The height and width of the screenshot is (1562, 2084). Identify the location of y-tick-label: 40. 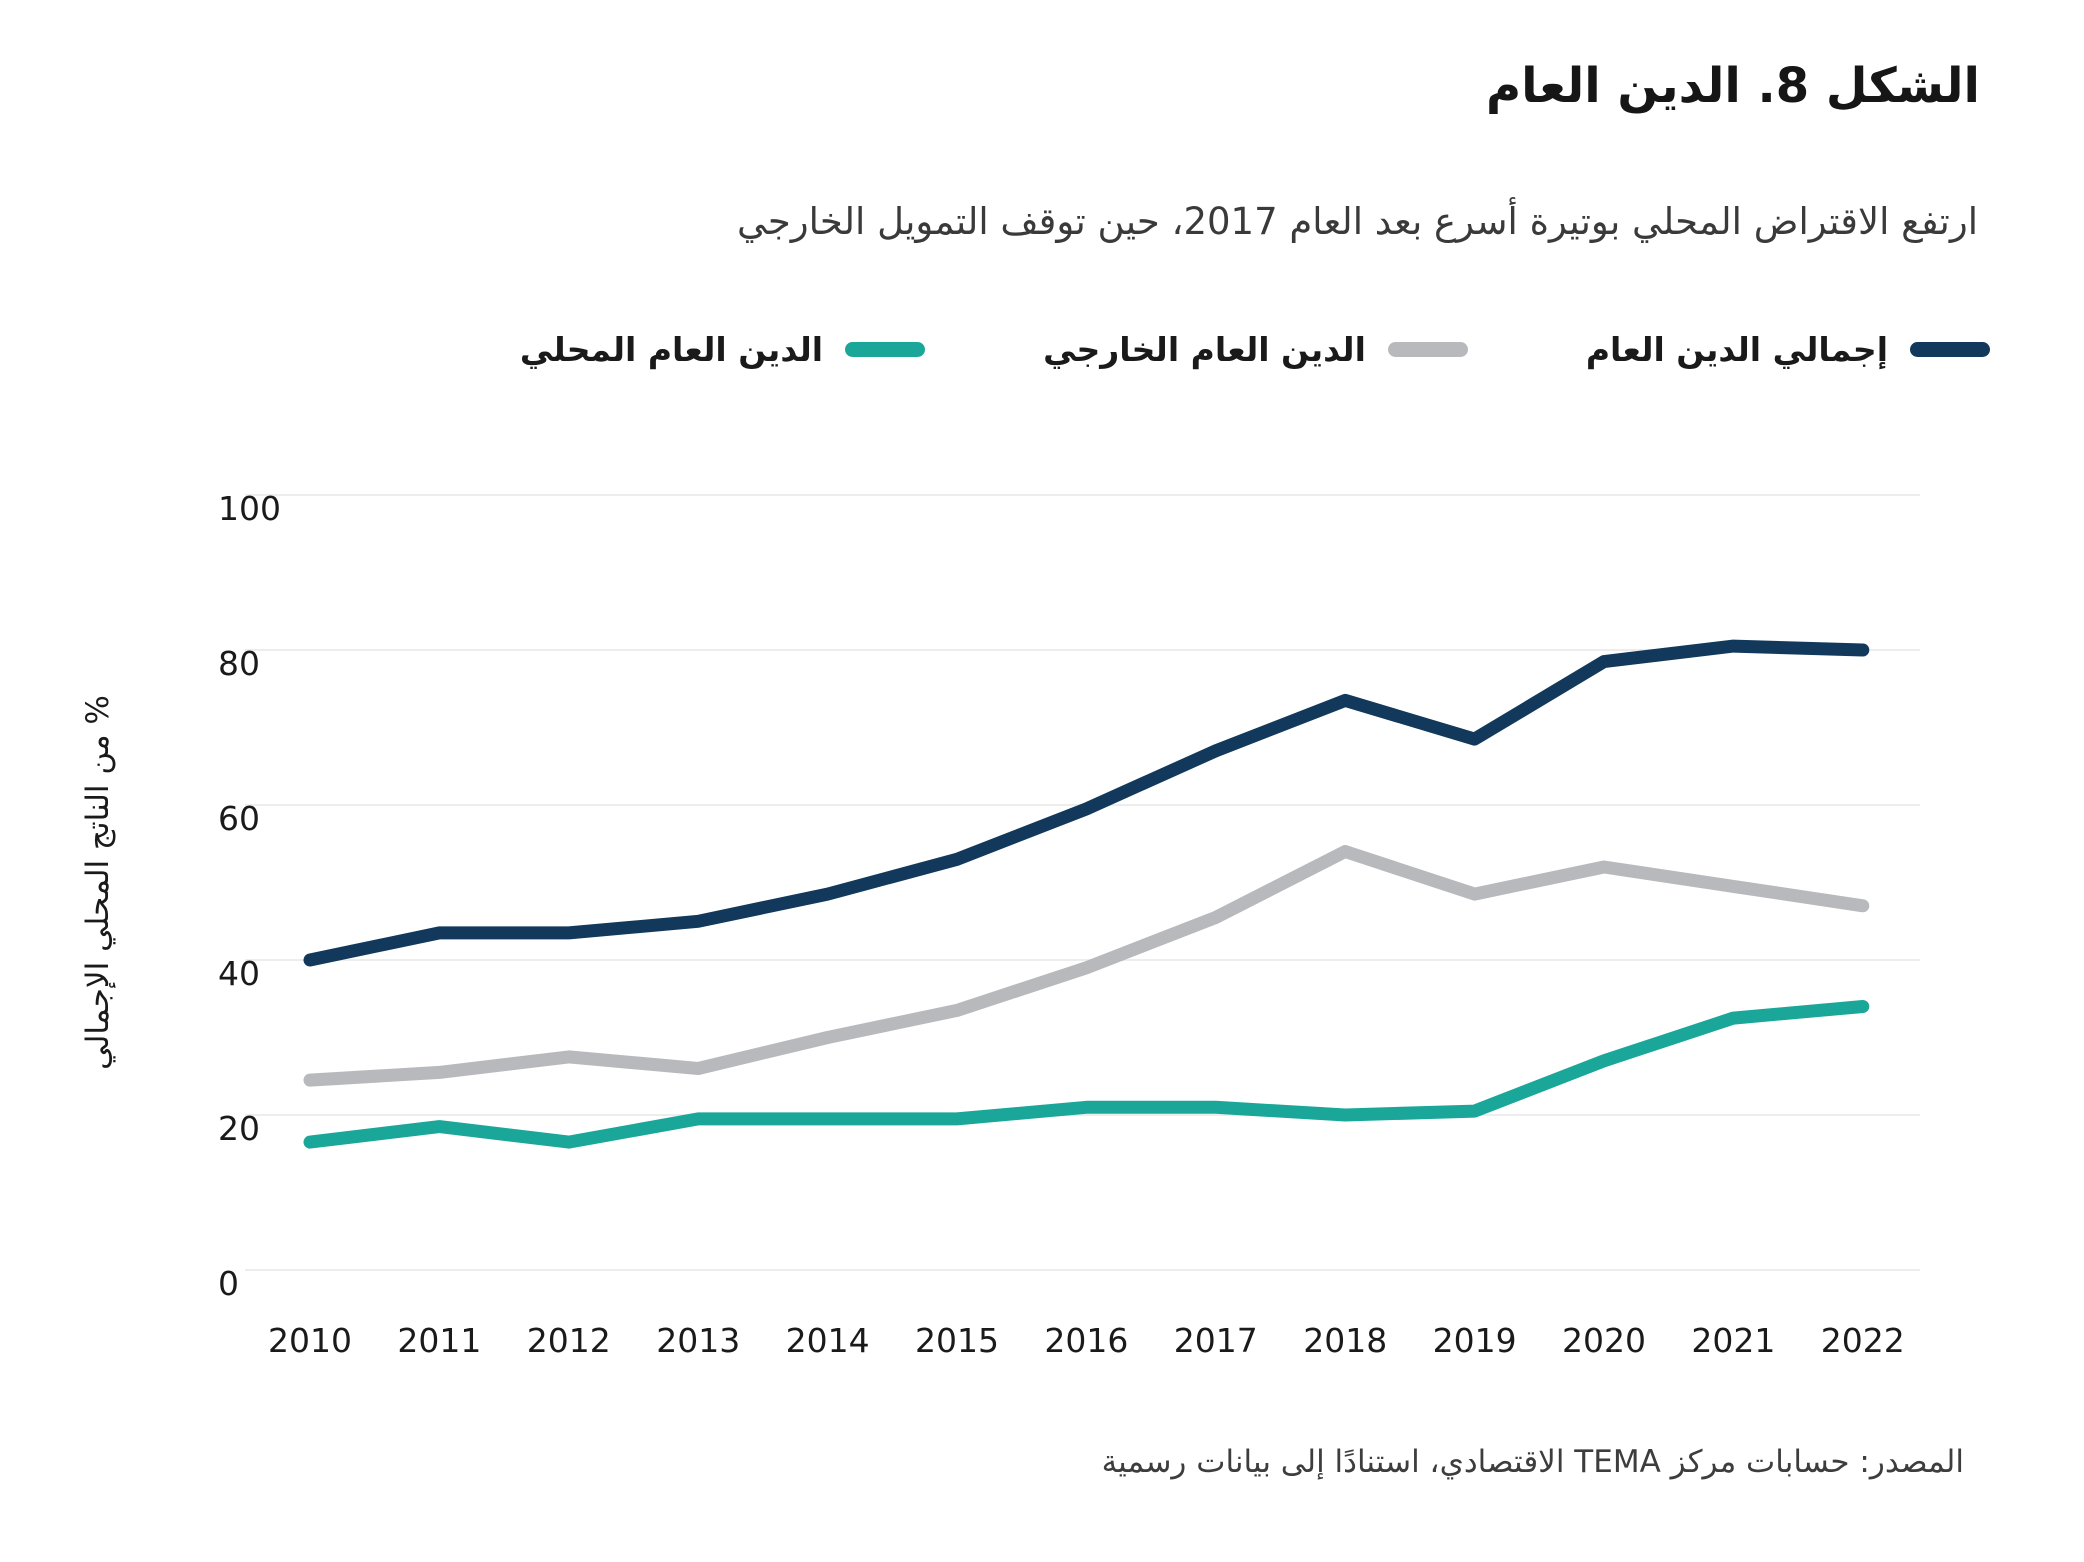
(239, 973).